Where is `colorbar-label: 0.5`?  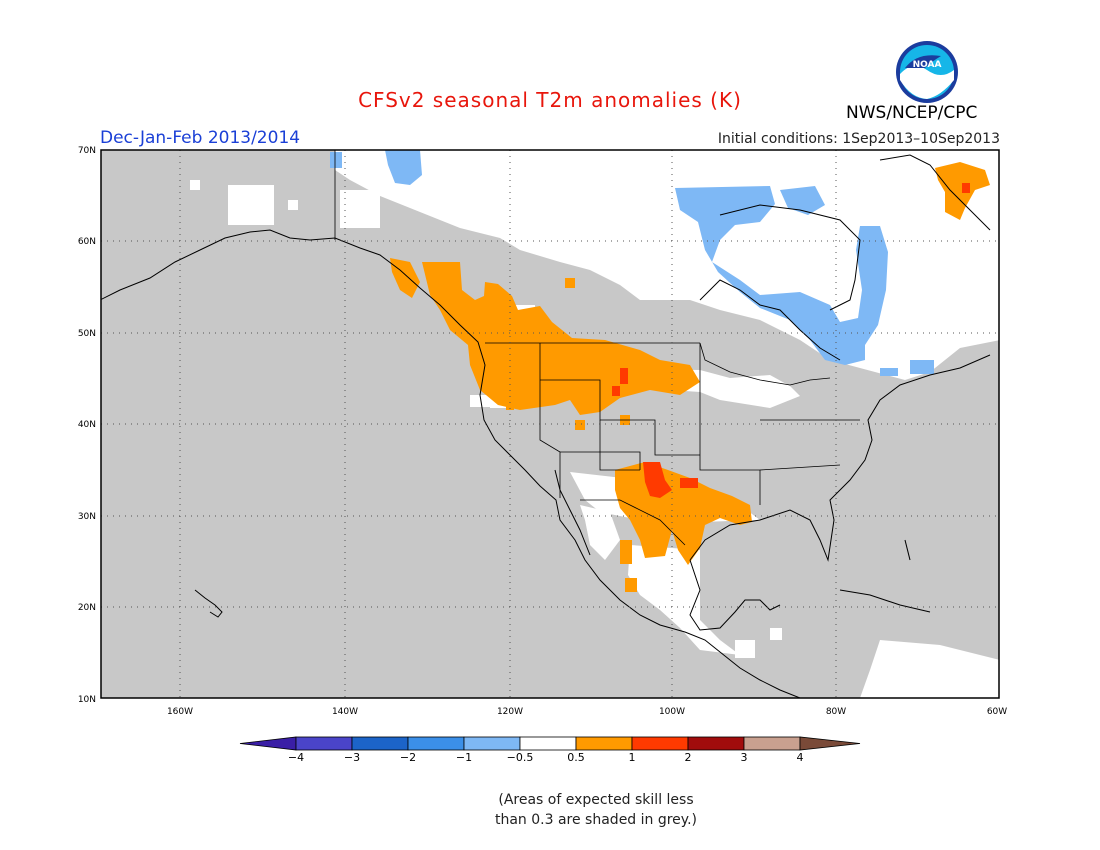 colorbar-label: 0.5 is located at coordinates (576, 757).